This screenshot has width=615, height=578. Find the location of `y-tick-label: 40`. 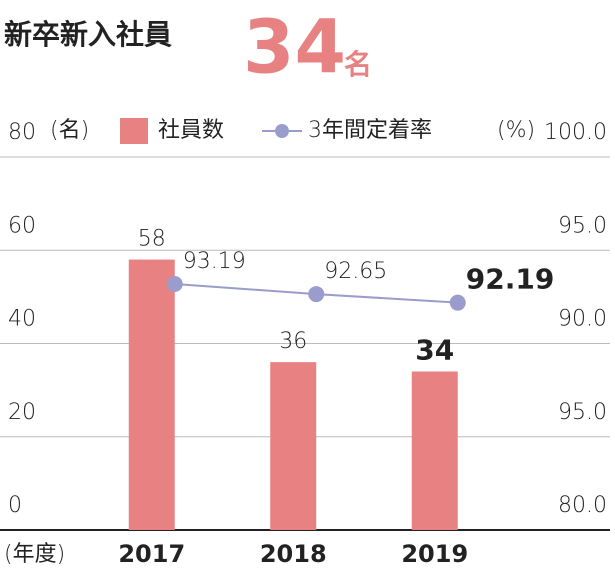

y-tick-label: 40 is located at coordinates (22, 319).